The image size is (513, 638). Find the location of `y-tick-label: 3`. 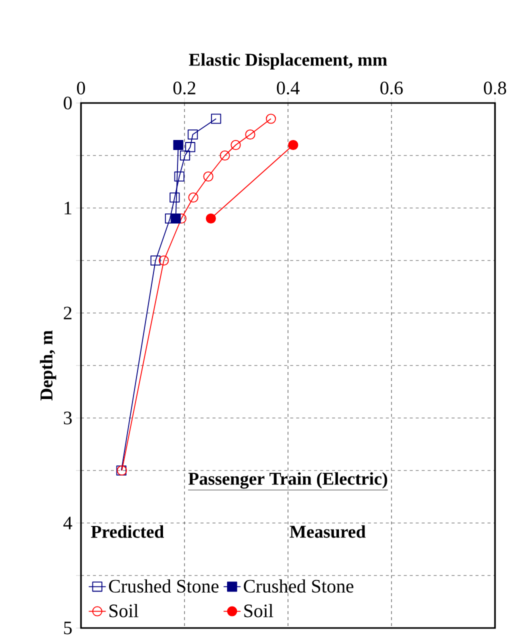

y-tick-label: 3 is located at coordinates (68, 418).